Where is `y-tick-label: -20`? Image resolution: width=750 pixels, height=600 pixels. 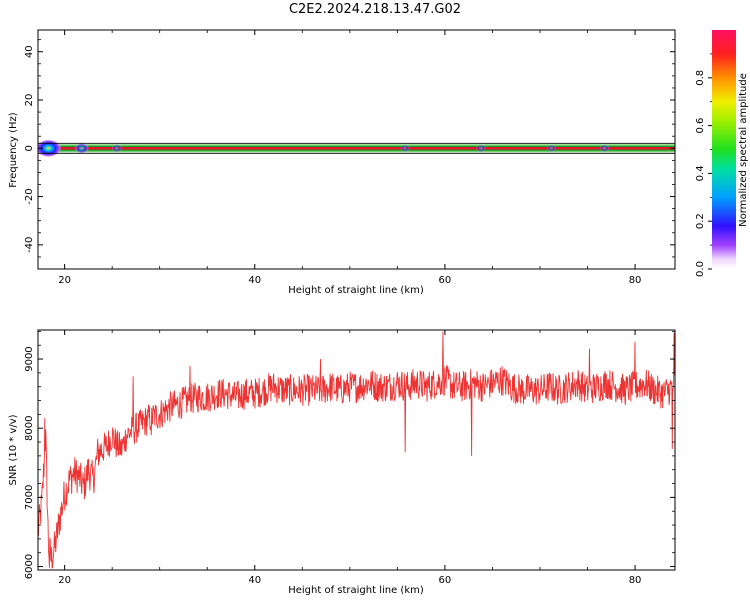
y-tick-label: -20 is located at coordinates (29, 196).